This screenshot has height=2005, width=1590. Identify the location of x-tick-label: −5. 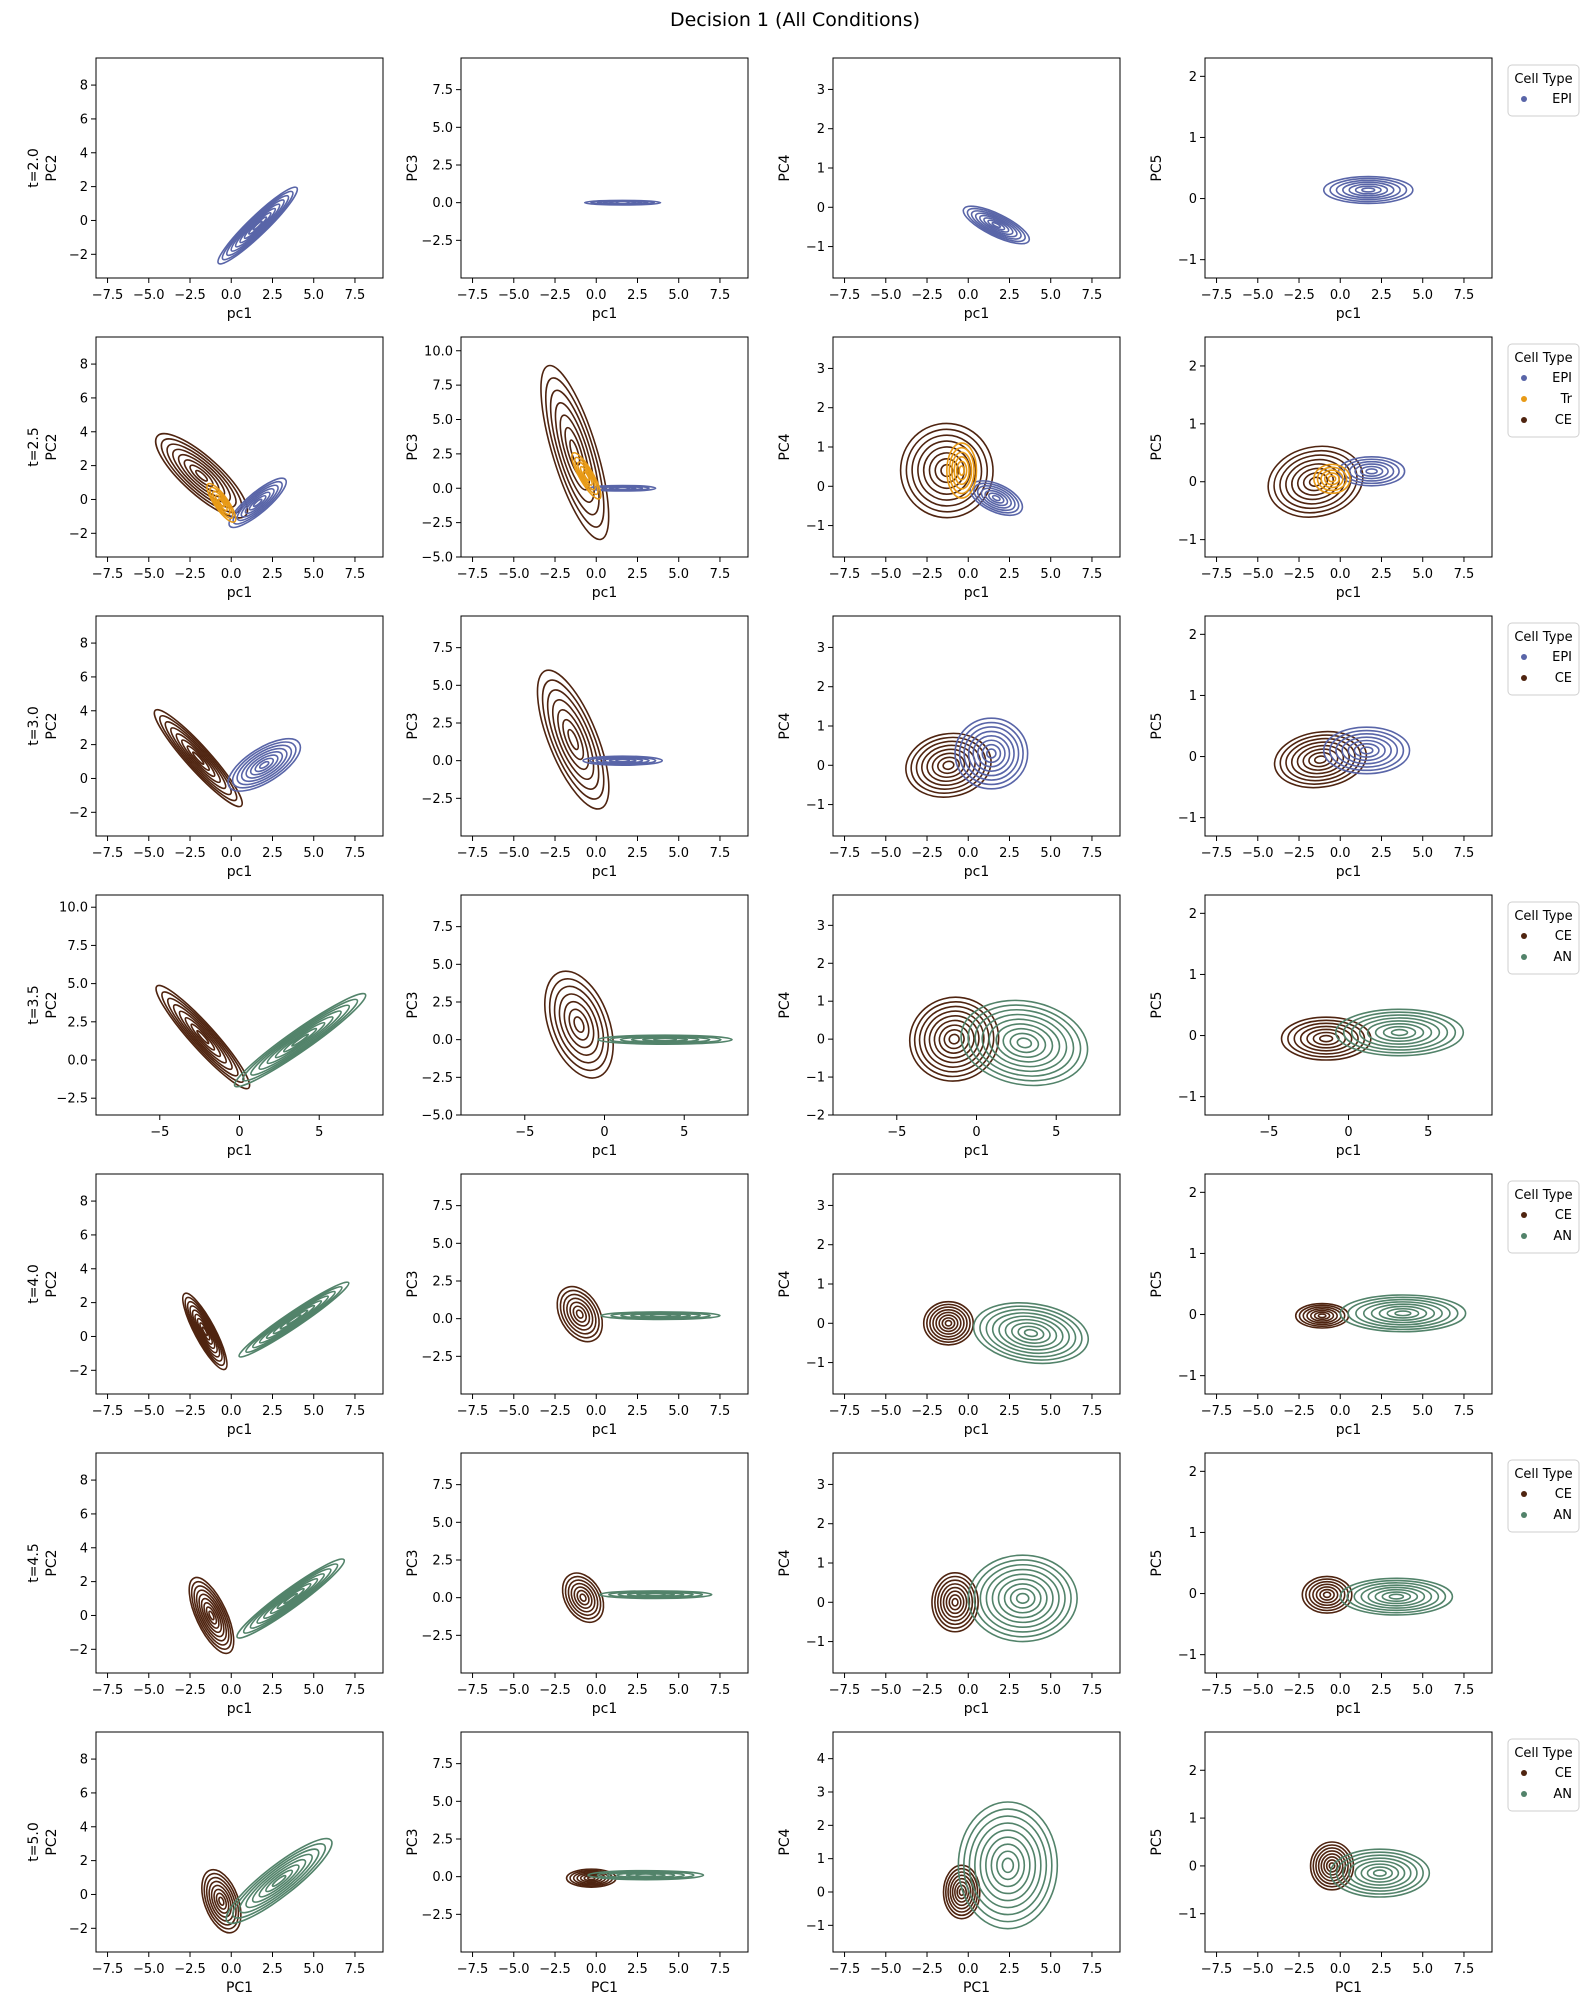
(1268, 1132).